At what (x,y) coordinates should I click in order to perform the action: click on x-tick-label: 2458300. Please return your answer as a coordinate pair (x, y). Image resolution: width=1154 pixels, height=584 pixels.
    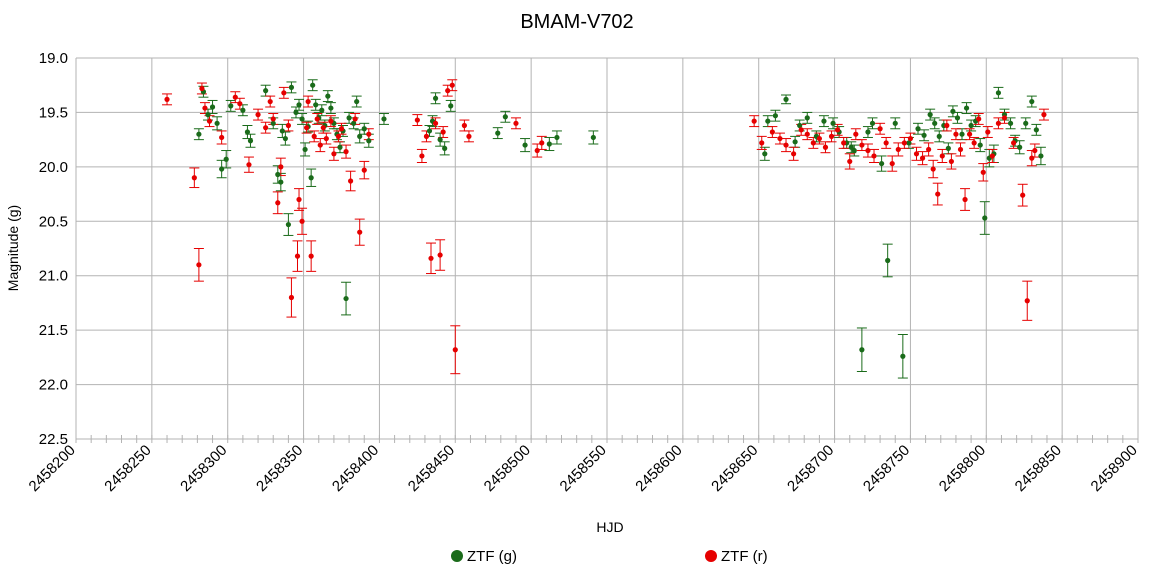
    Looking at the image, I should click on (203, 468).